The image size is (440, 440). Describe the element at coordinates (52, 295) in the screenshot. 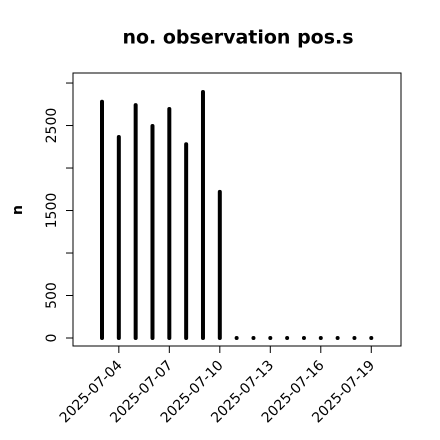

I see `y-tick-label: 500` at that location.